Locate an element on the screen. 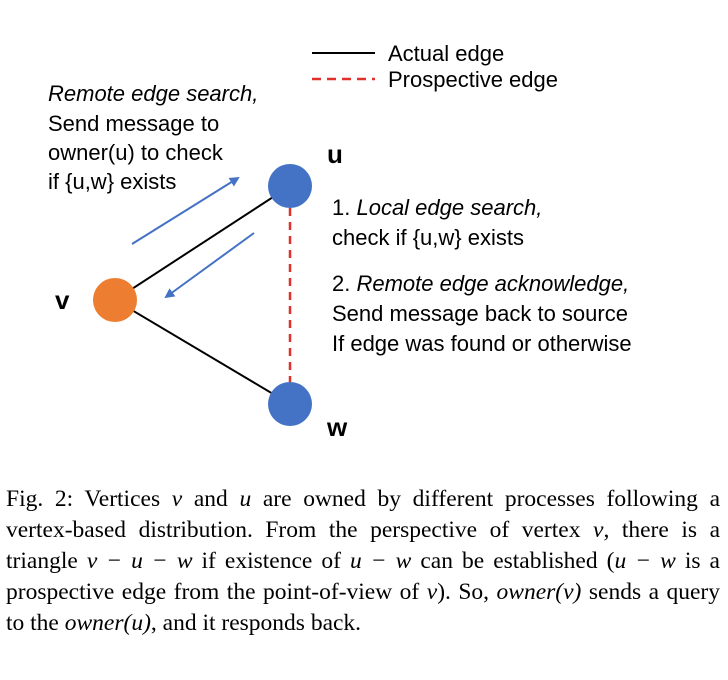 Image resolution: width=728 pixels, height=680 pixels. note-remote-search-title: Remote edge search, is located at coordinates (153, 93).